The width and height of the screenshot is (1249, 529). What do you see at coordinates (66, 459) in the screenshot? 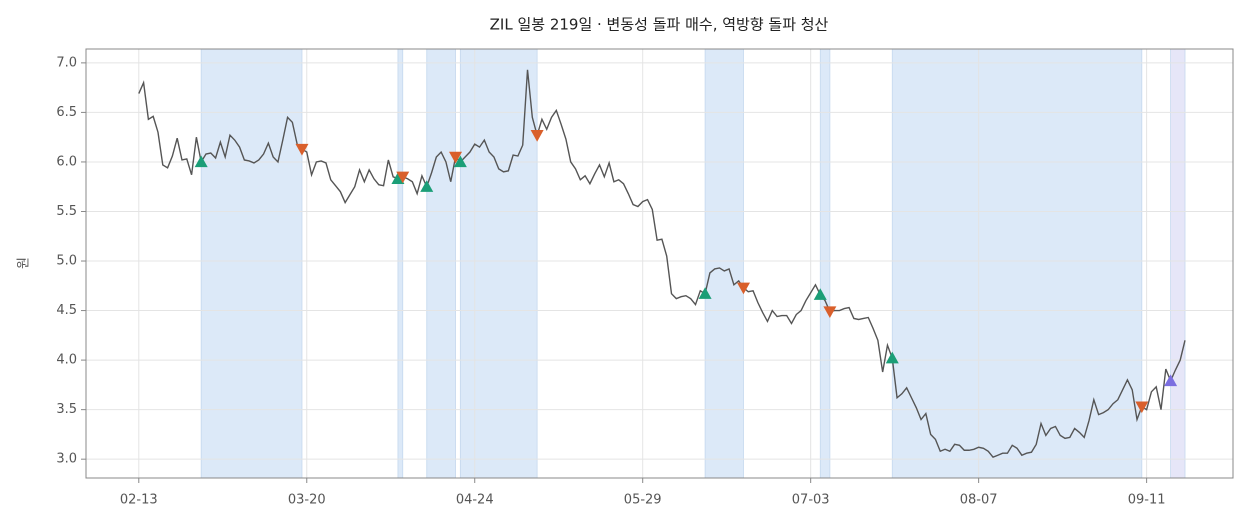
I see `y-tick-label: 3.0` at bounding box center [66, 459].